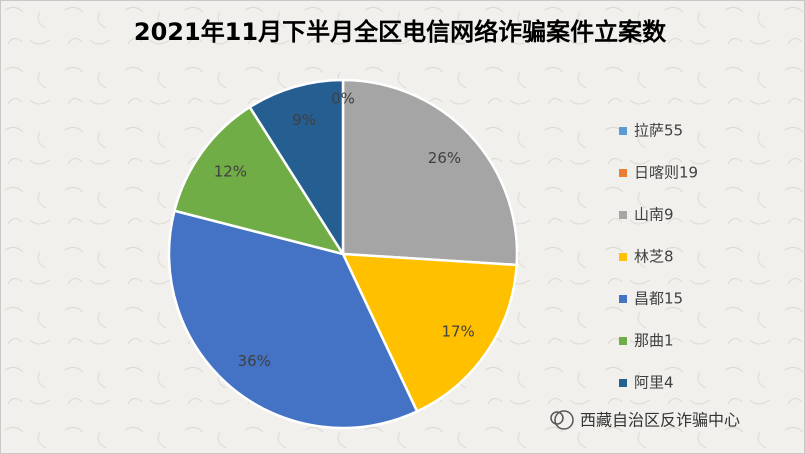  I want to click on legend-label: 日喀则19, so click(666, 173).